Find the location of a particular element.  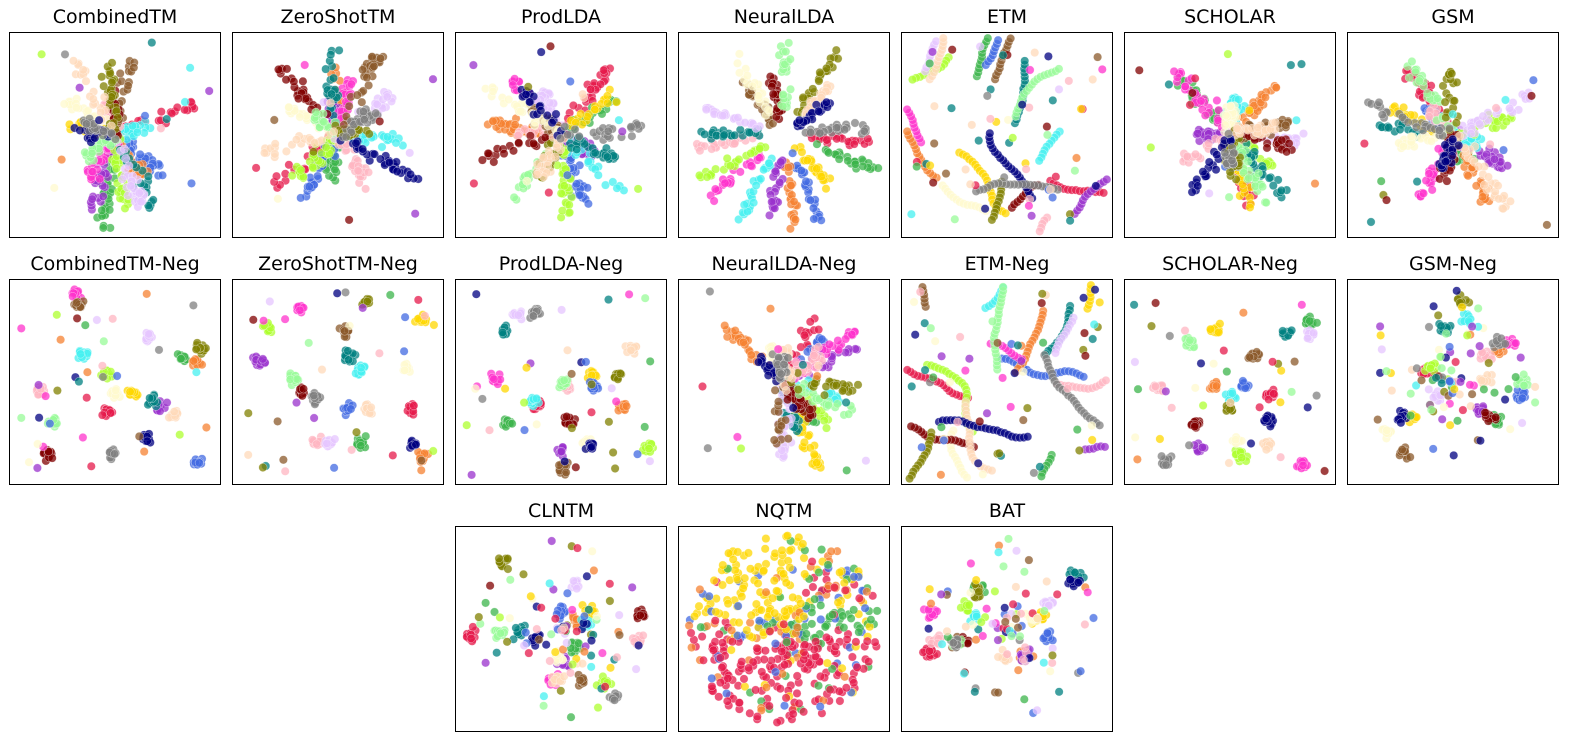

panel-title: ZeroShotTM is located at coordinates (338, 17).